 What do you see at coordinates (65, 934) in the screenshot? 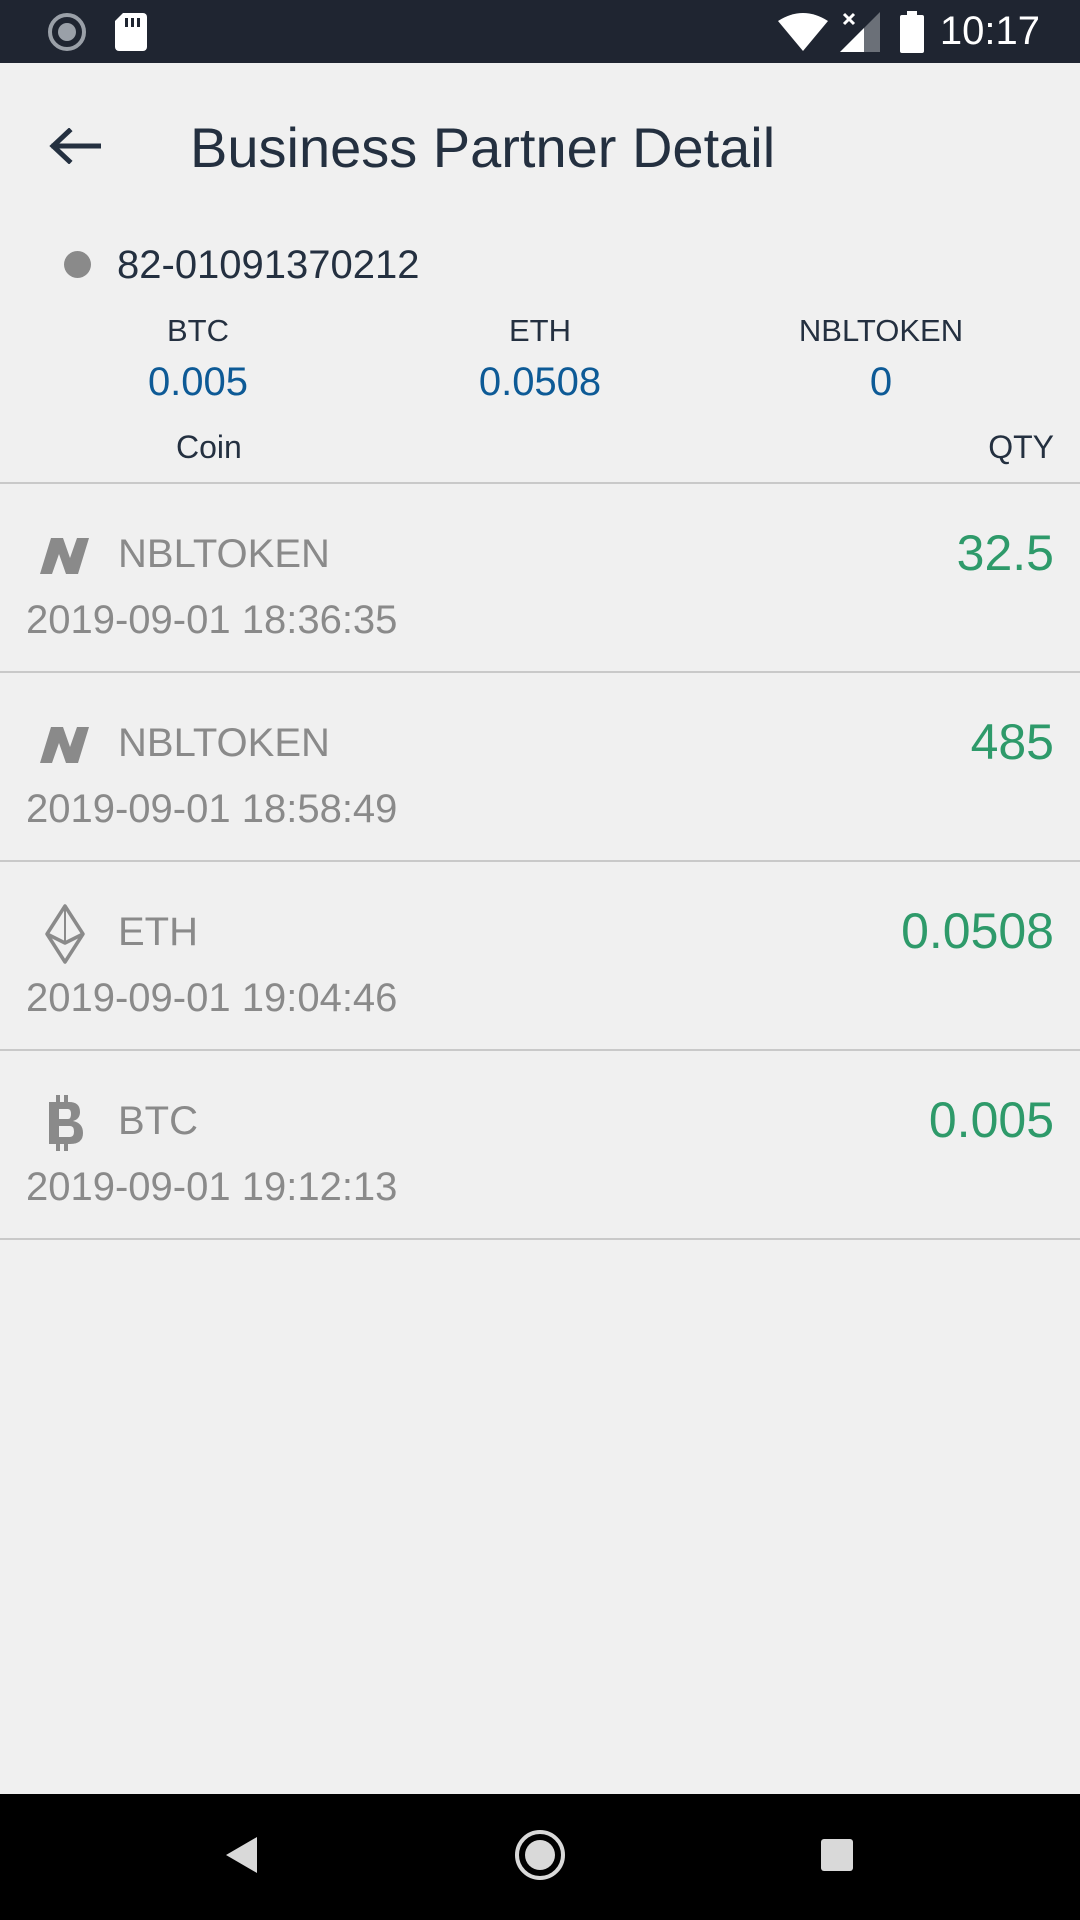
I see `eth-icon` at bounding box center [65, 934].